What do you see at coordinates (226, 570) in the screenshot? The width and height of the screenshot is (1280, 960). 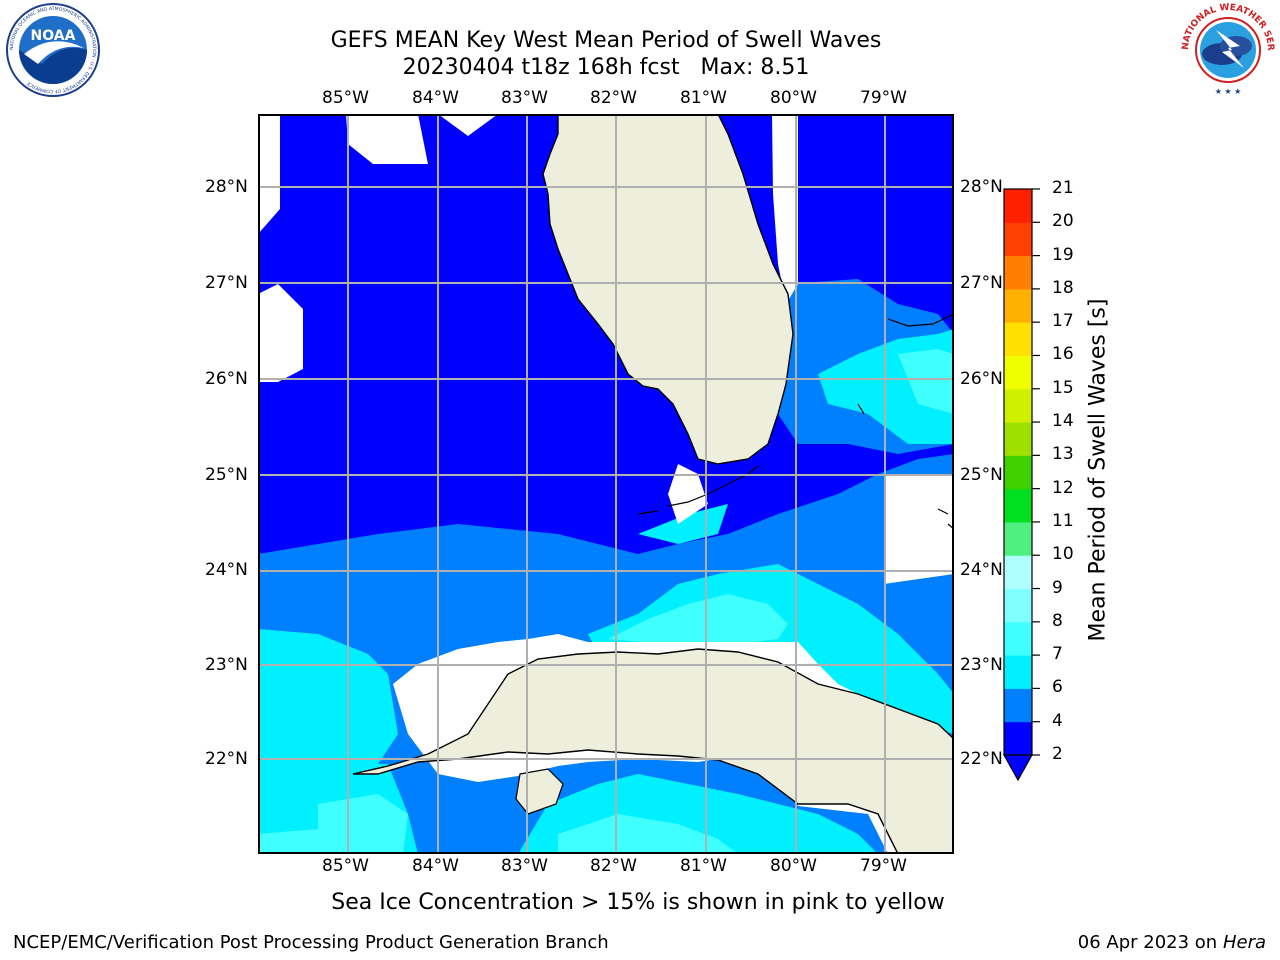 I see `lat-label-left: 24°N` at bounding box center [226, 570].